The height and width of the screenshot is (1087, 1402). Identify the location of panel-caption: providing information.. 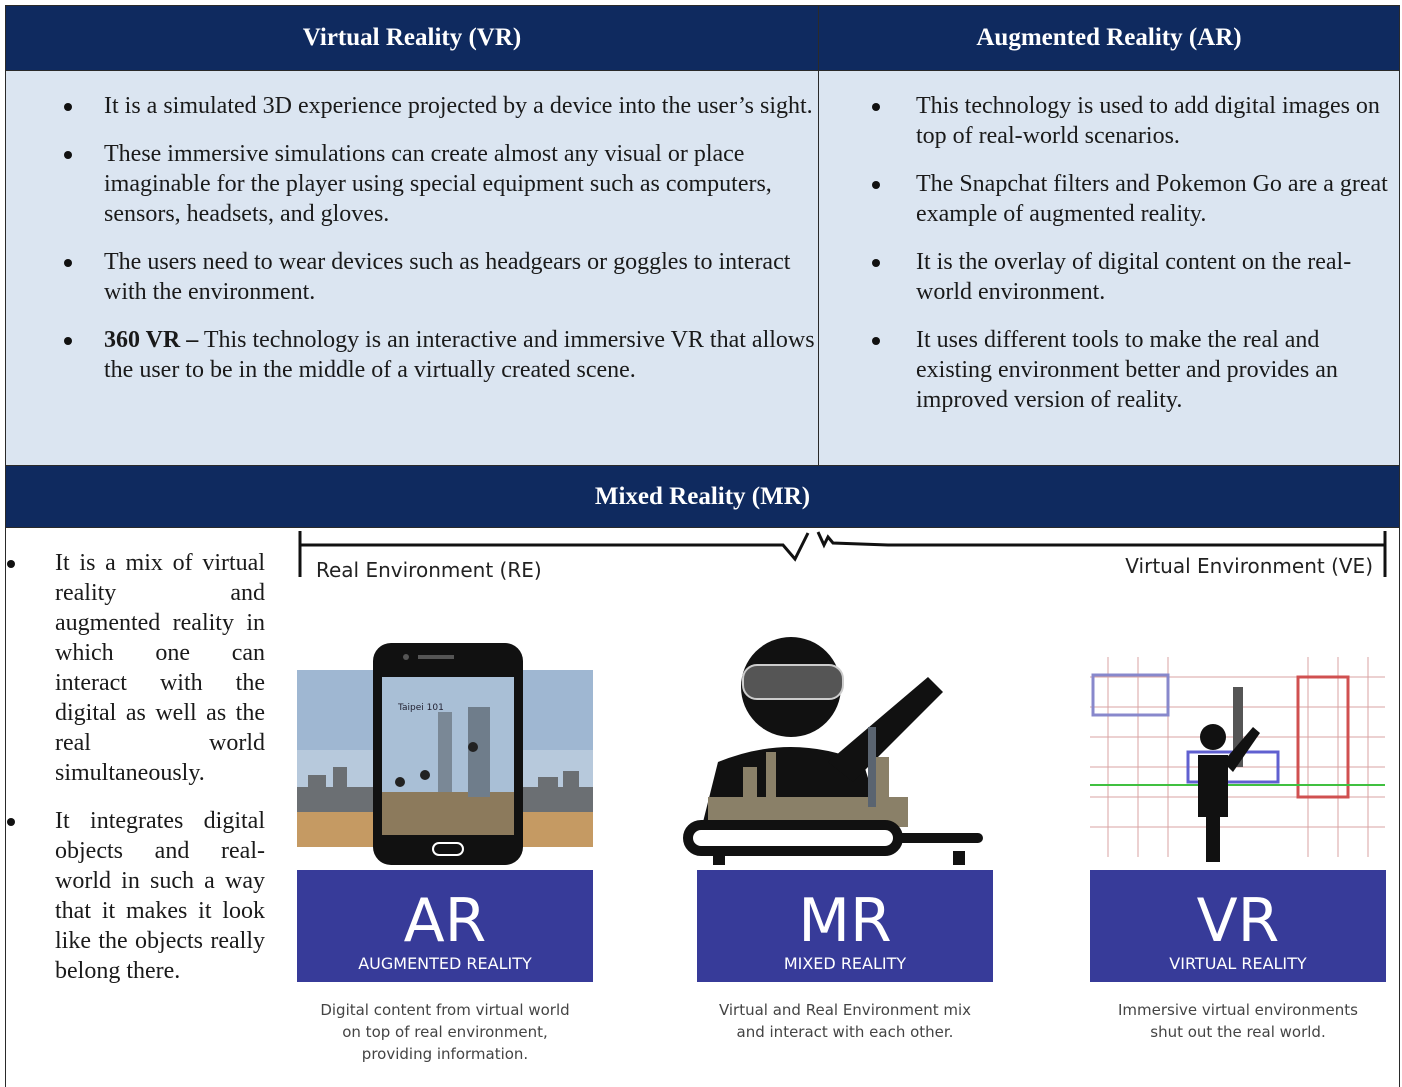
(445, 1054).